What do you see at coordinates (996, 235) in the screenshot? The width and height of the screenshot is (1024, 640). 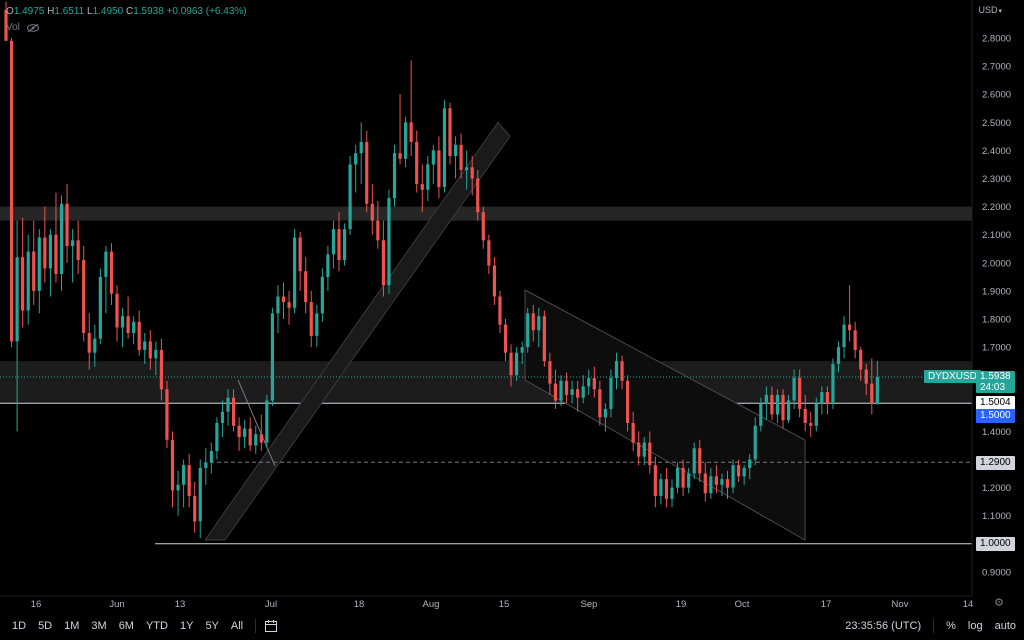 I see `price-tick-label: 2.1000` at bounding box center [996, 235].